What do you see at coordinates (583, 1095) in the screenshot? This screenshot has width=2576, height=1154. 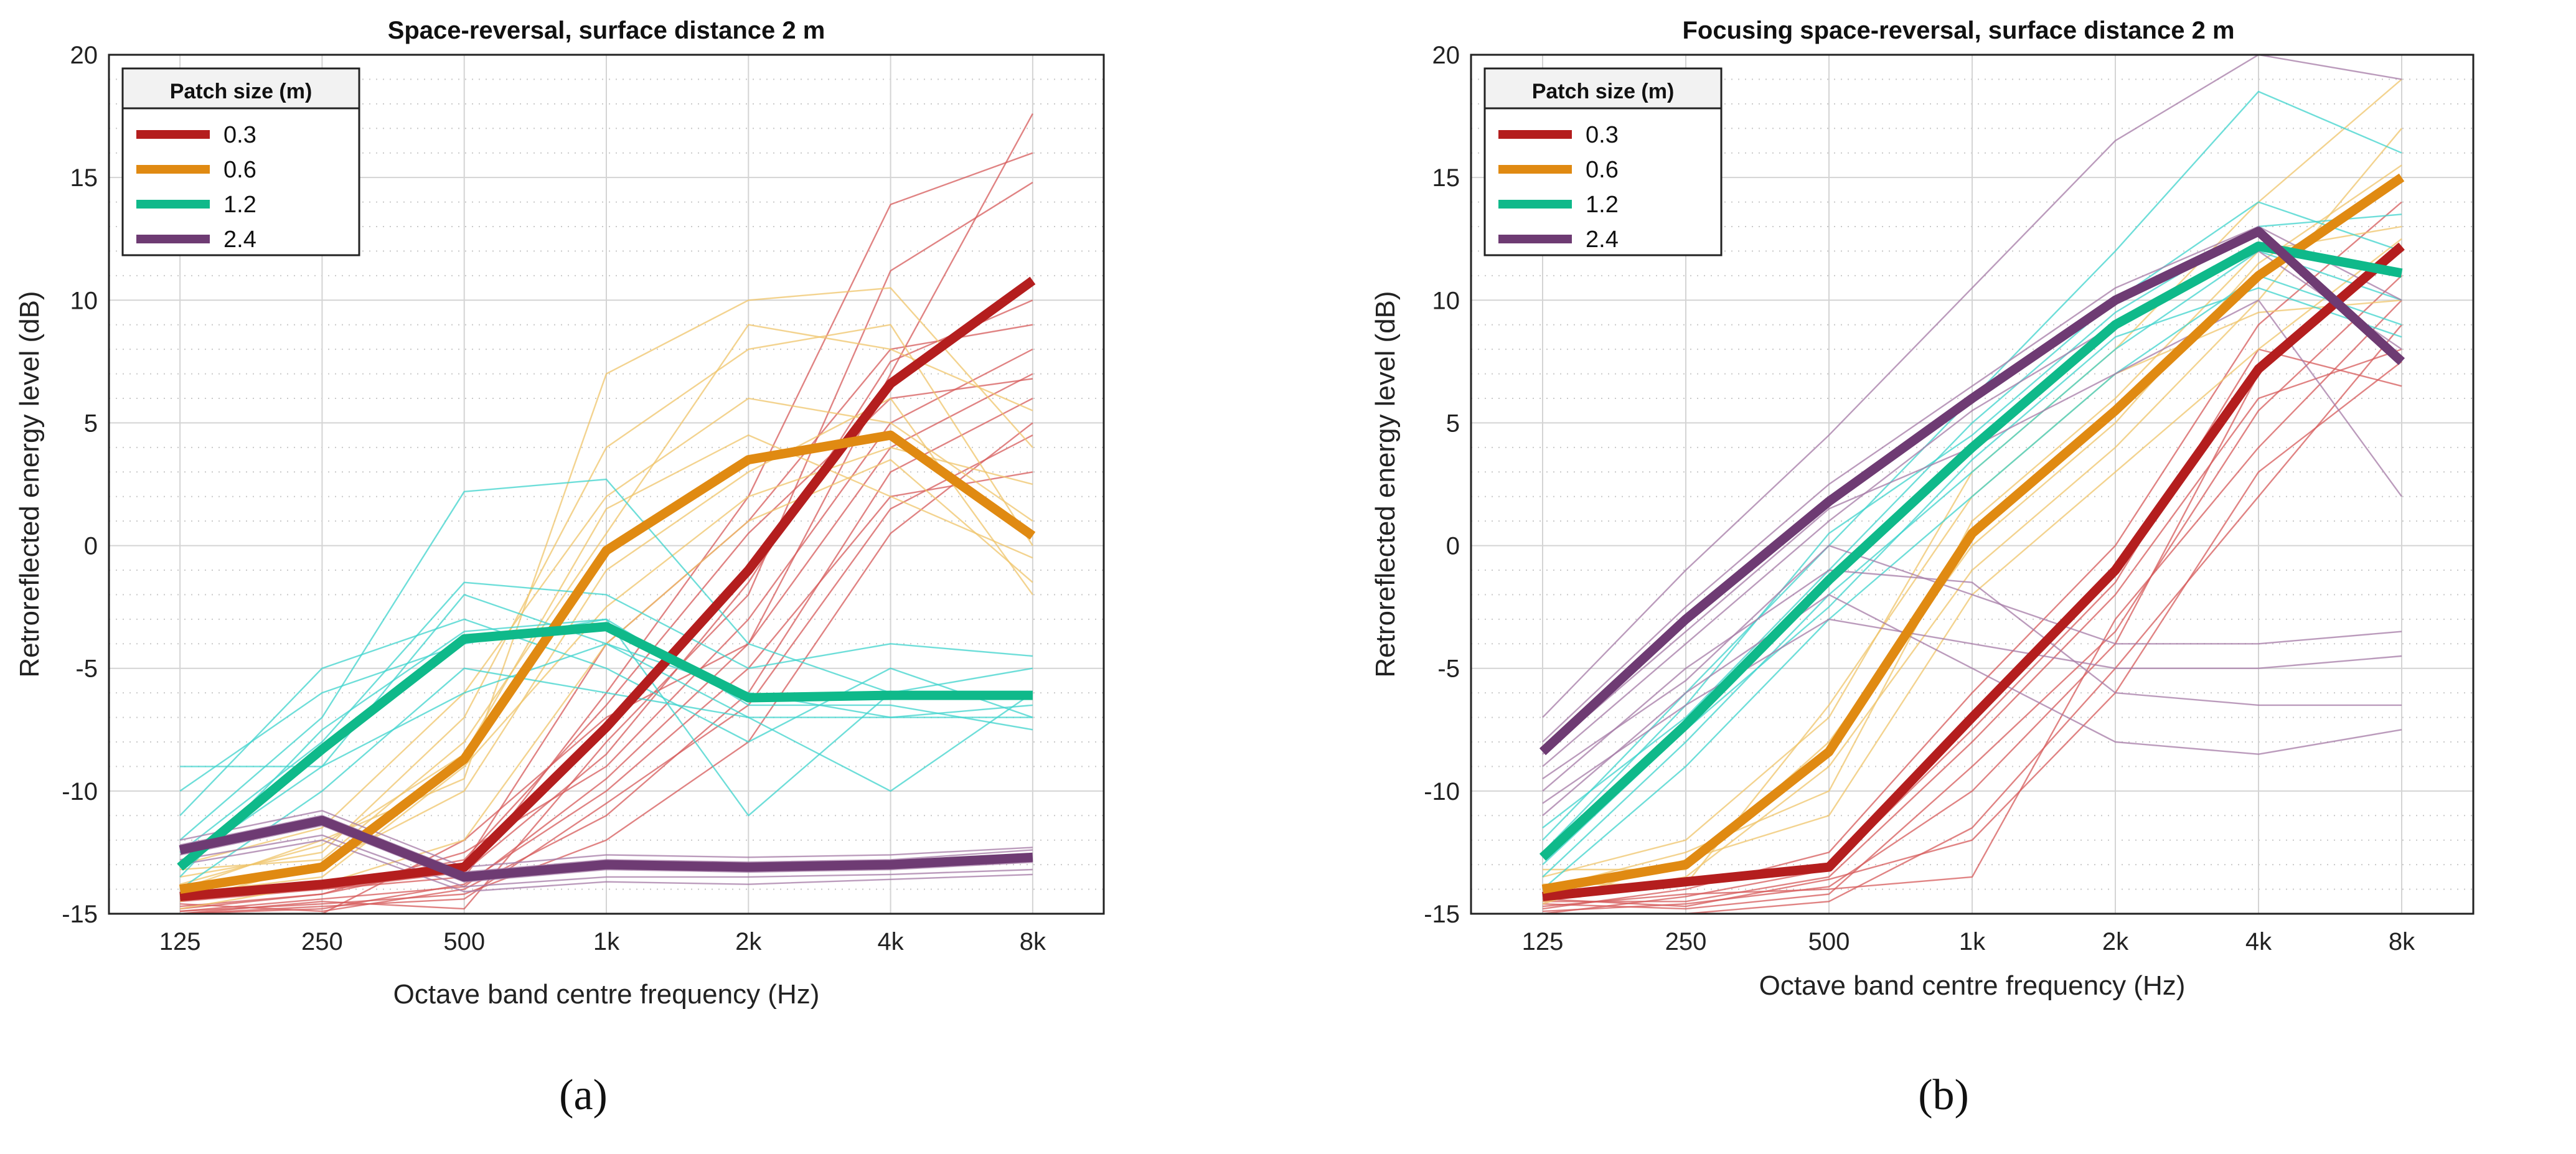 I see `panel-label: (a)` at bounding box center [583, 1095].